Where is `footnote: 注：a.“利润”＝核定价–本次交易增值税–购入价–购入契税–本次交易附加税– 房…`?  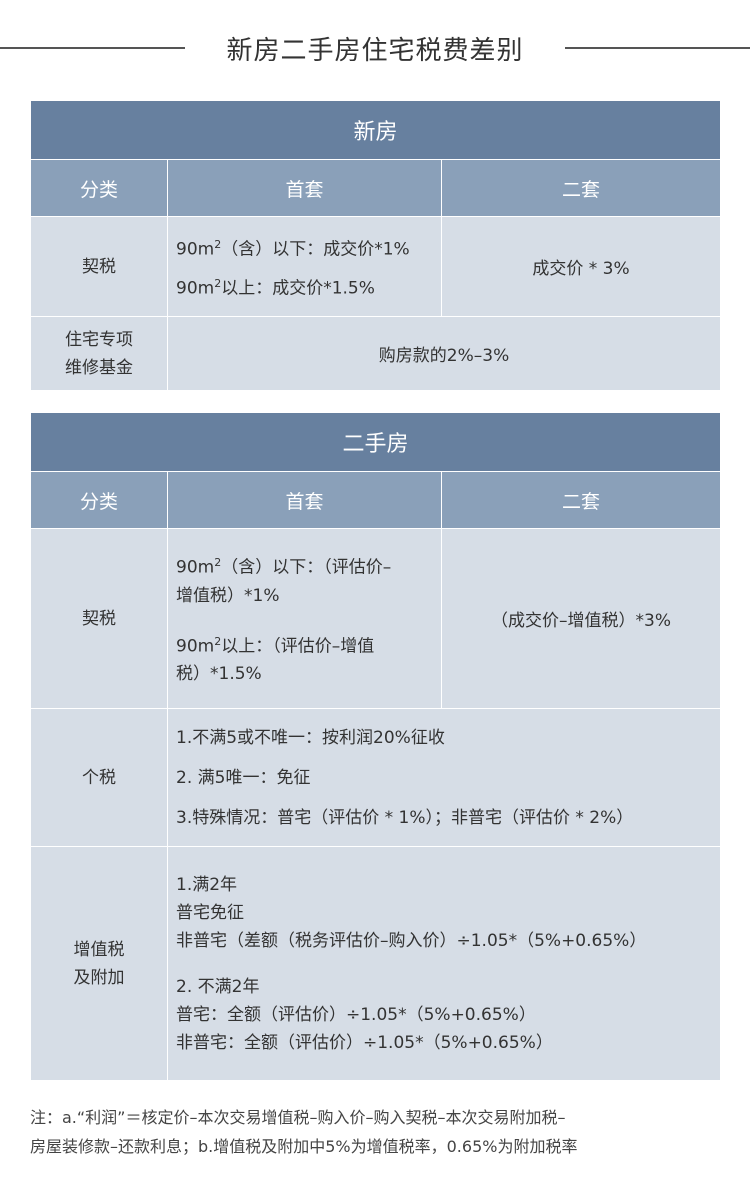
footnote: 注：a.“利润”＝核定价–本次交易增值税–购入价–购入契税–本次交易附加税– 房… is located at coordinates (380, 1132).